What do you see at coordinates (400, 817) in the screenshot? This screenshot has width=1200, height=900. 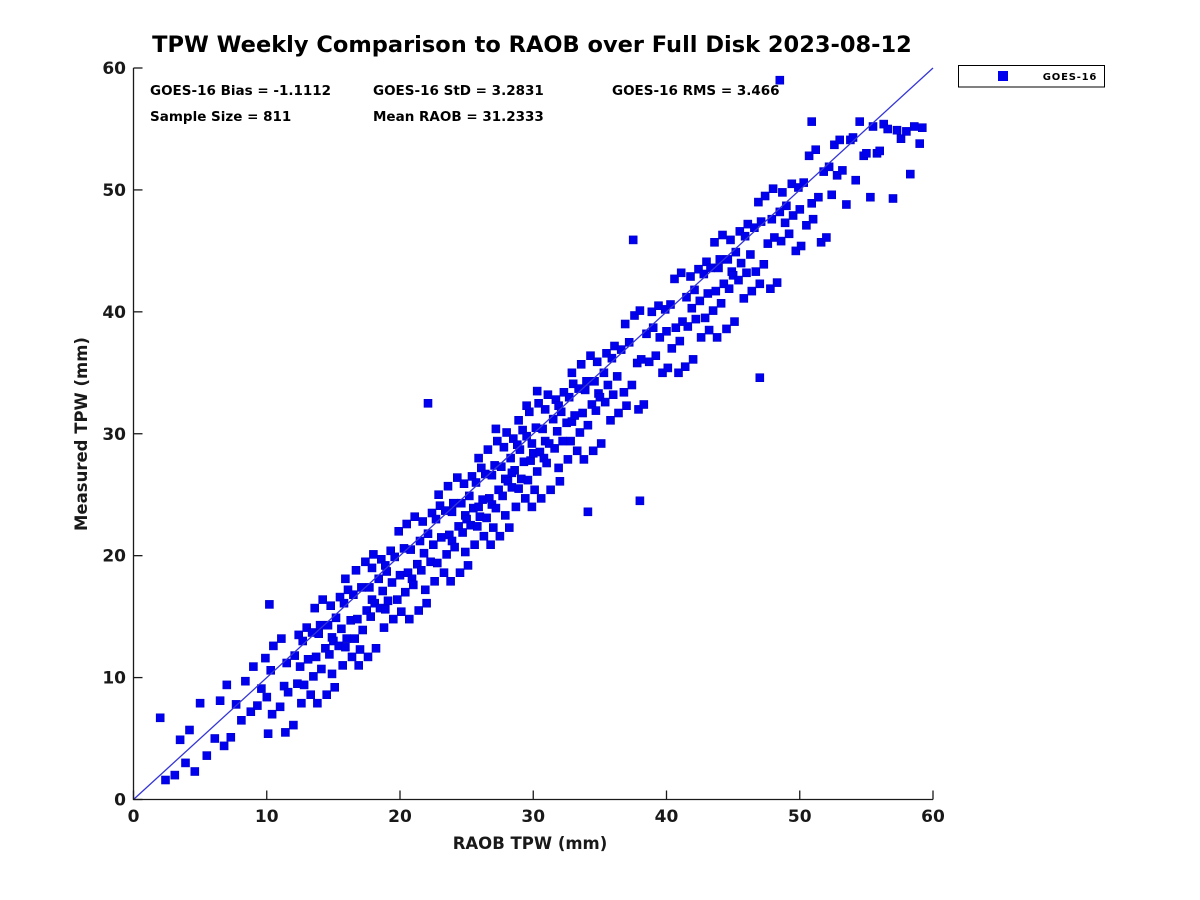 I see `x-tick-label: 20` at bounding box center [400, 817].